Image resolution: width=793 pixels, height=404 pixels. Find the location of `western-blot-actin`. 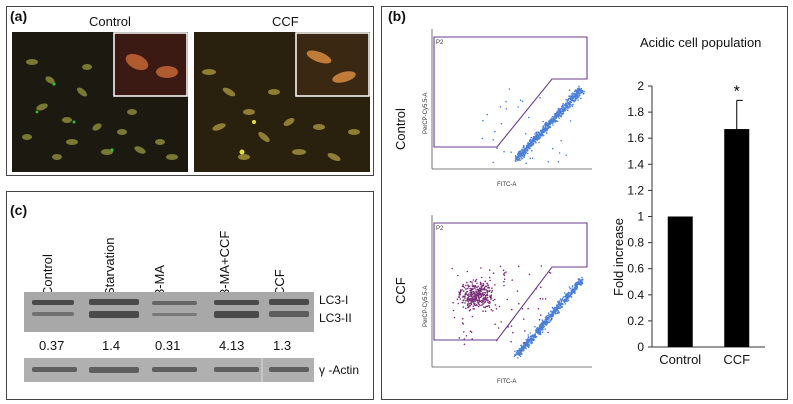

western-blot-actin is located at coordinates (169, 370).